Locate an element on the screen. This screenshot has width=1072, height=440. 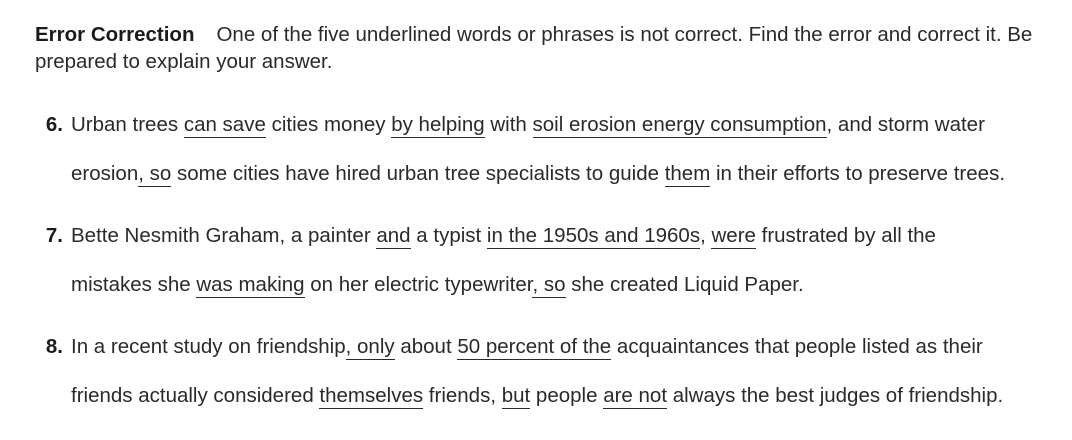
sentence-text: on her electric typewriter is located at coordinates (418, 284).